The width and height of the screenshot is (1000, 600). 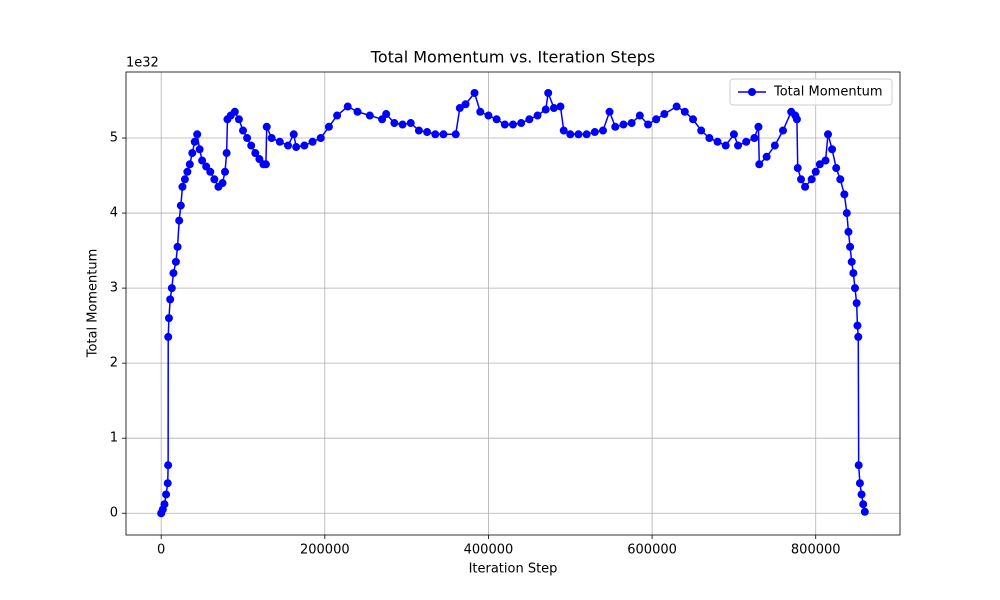 I want to click on chart-title: Total Momentum vs. Iteration Steps, so click(x=512, y=57).